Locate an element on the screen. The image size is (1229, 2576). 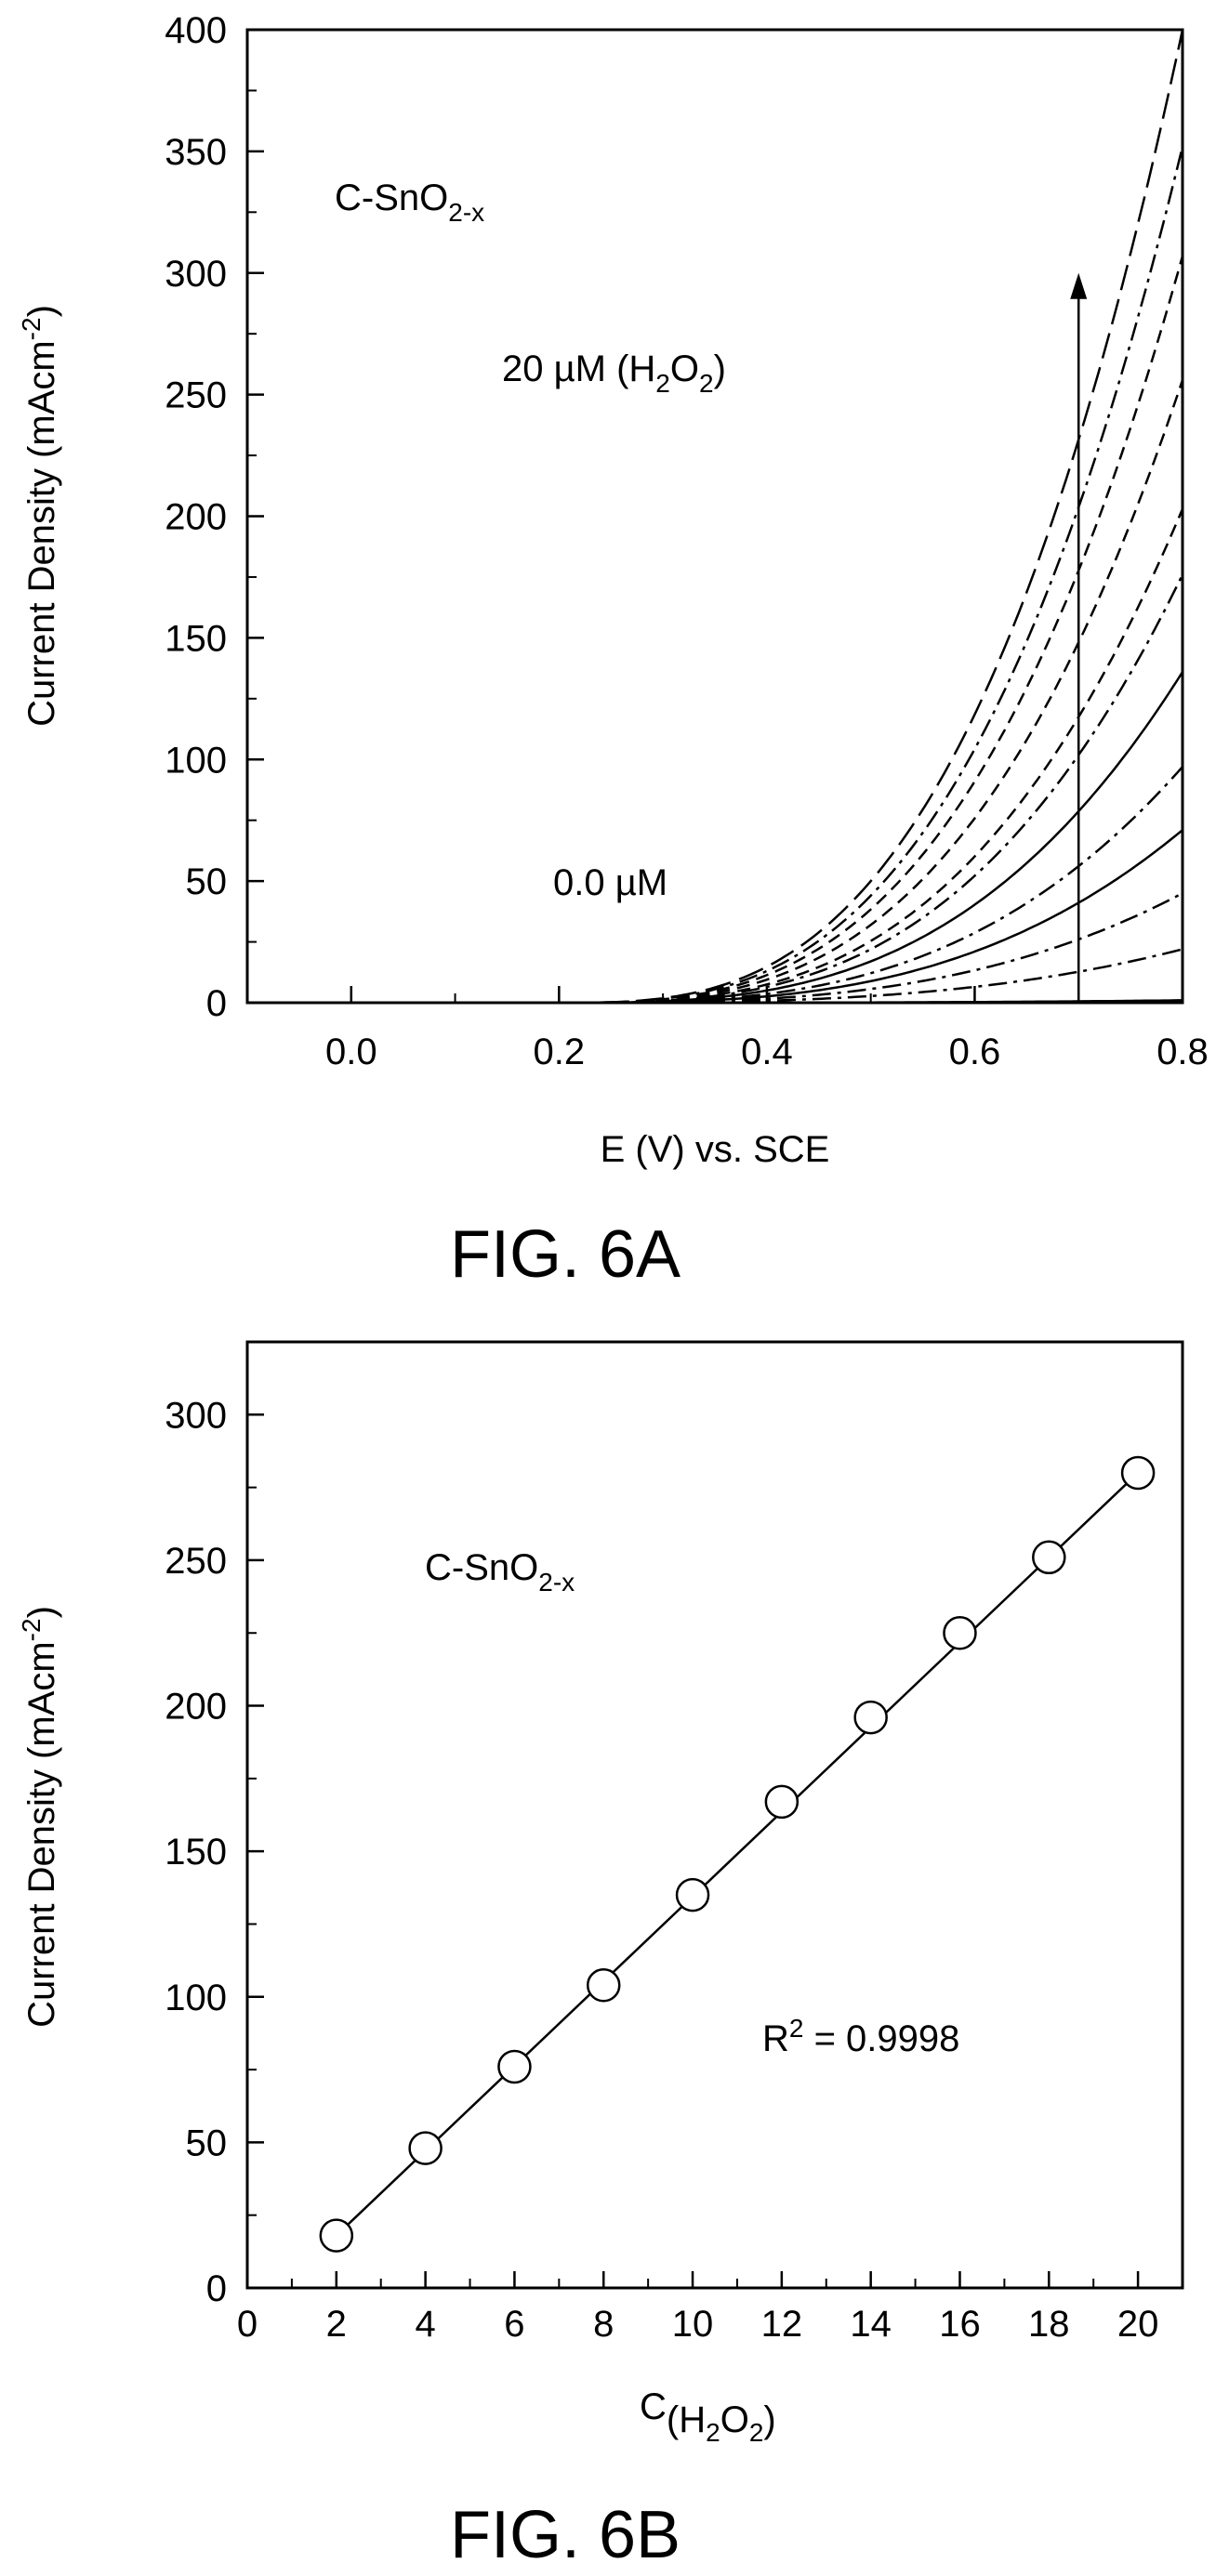
y-tick-label-6a: 350 is located at coordinates (196, 152).